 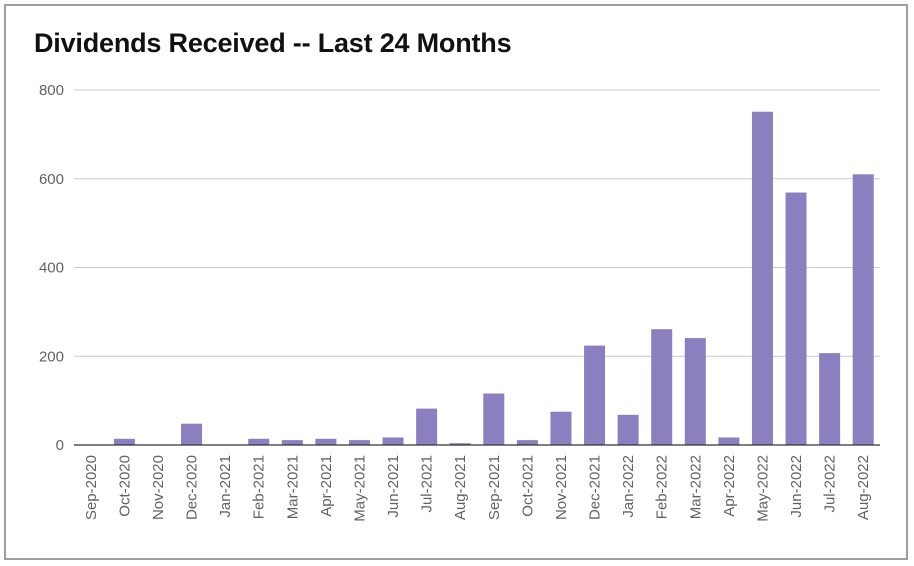 What do you see at coordinates (830, 484) in the screenshot?
I see `x-tick-label: Jul-2022` at bounding box center [830, 484].